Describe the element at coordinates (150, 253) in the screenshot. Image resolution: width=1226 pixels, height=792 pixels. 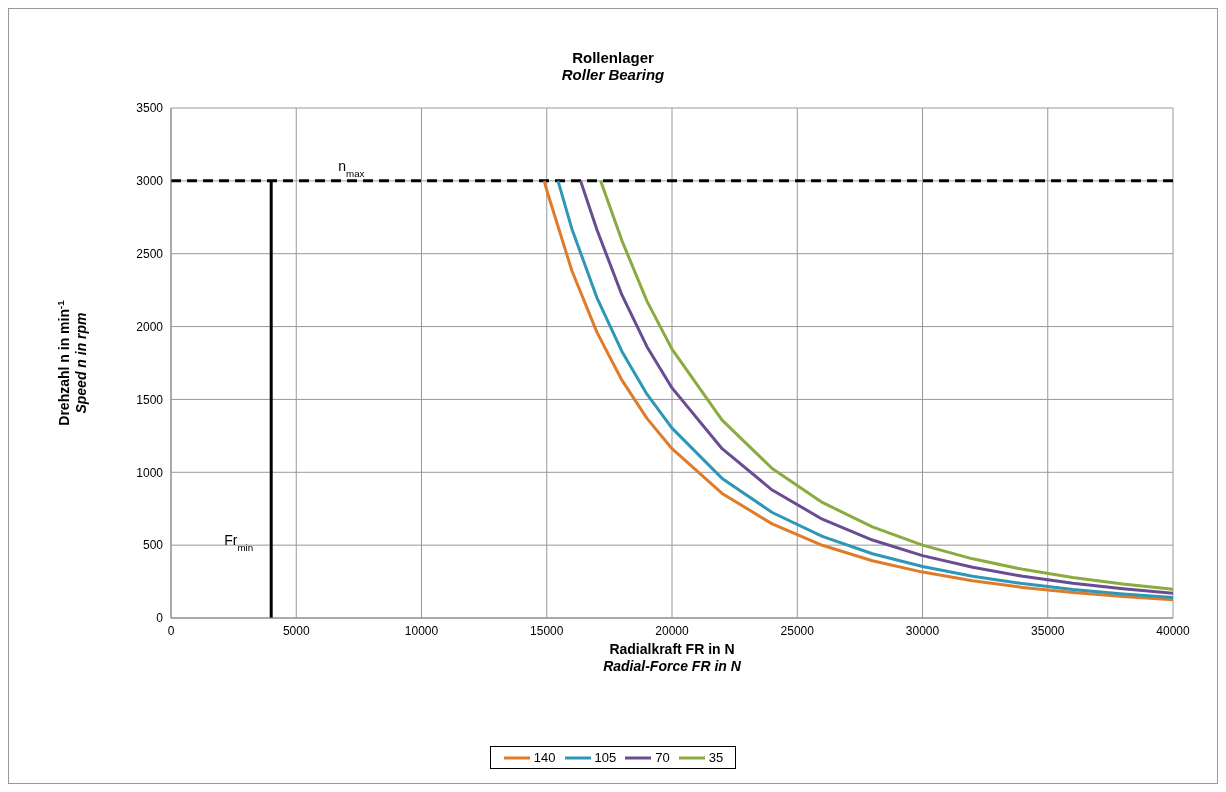
I see `y-tick-label: 2500` at that location.